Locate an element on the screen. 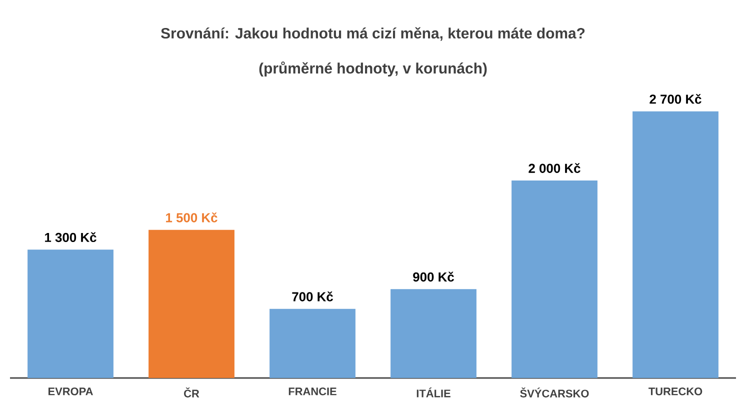 This screenshot has height=419, width=746. x-tick-label: ČR is located at coordinates (192, 393).